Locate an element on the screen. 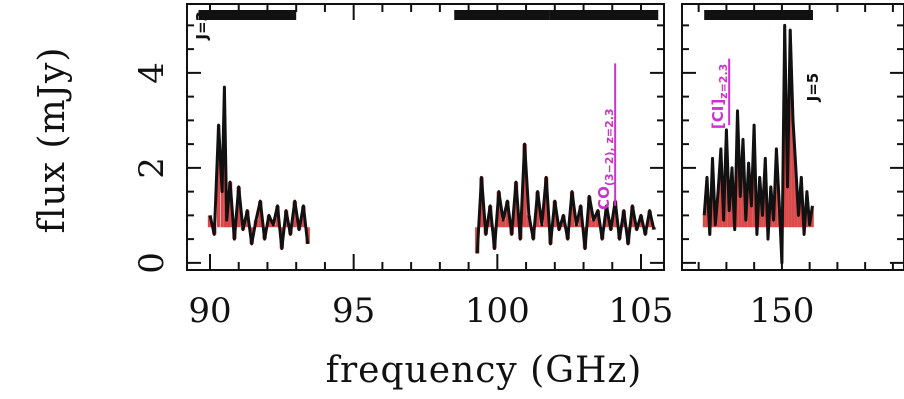  x-axis-label: frequency (GHz) is located at coordinates (484, 370).